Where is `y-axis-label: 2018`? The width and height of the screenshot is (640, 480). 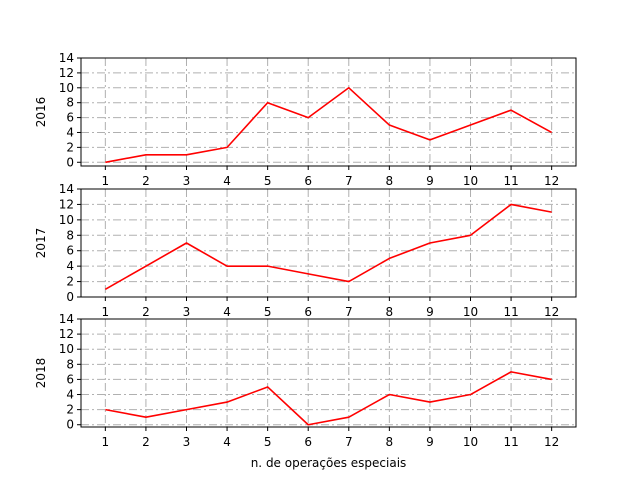 y-axis-label: 2018 is located at coordinates (41, 373).